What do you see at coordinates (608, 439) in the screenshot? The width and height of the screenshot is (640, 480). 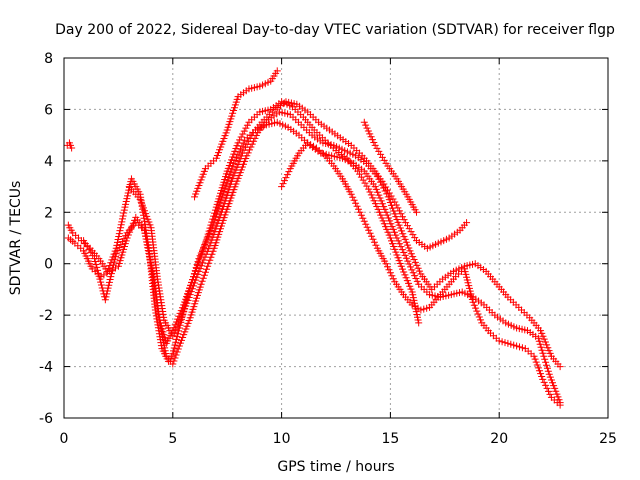 I see `x-tick-label: 25` at bounding box center [608, 439].